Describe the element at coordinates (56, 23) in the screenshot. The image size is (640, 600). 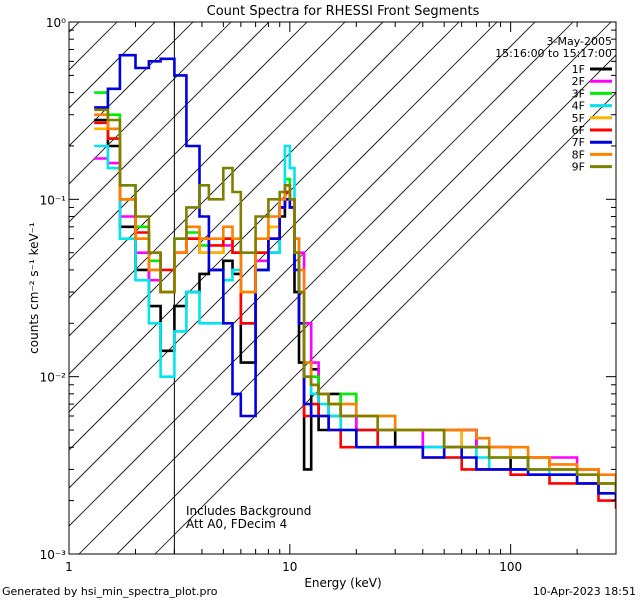
I see `y-tick-label: 10⁰` at that location.